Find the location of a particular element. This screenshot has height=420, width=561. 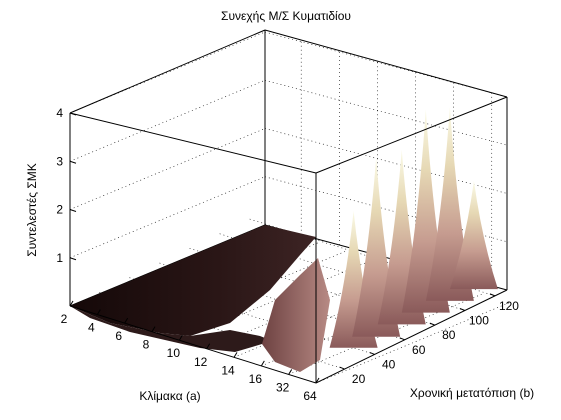

top-back-edge-right is located at coordinates (386, 63).